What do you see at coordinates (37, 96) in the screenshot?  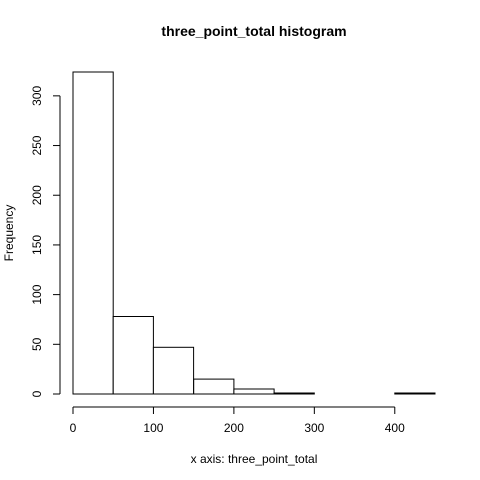 I see `y-tick-label: 300` at bounding box center [37, 96].